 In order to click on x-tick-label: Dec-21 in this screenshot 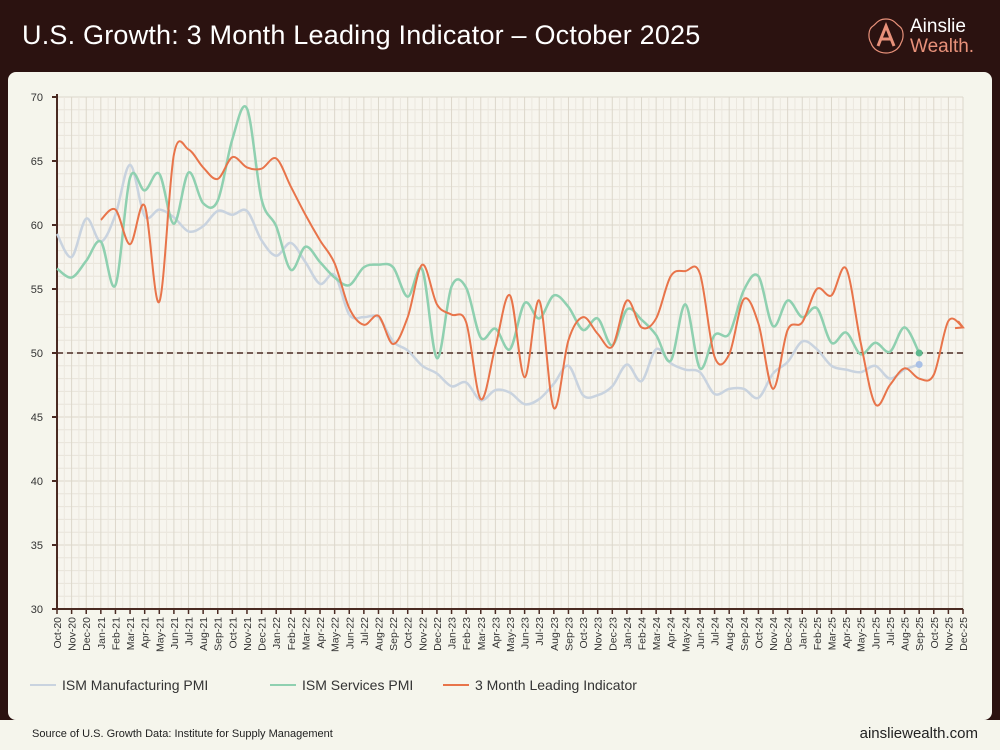, I will do `click(263, 634)`.